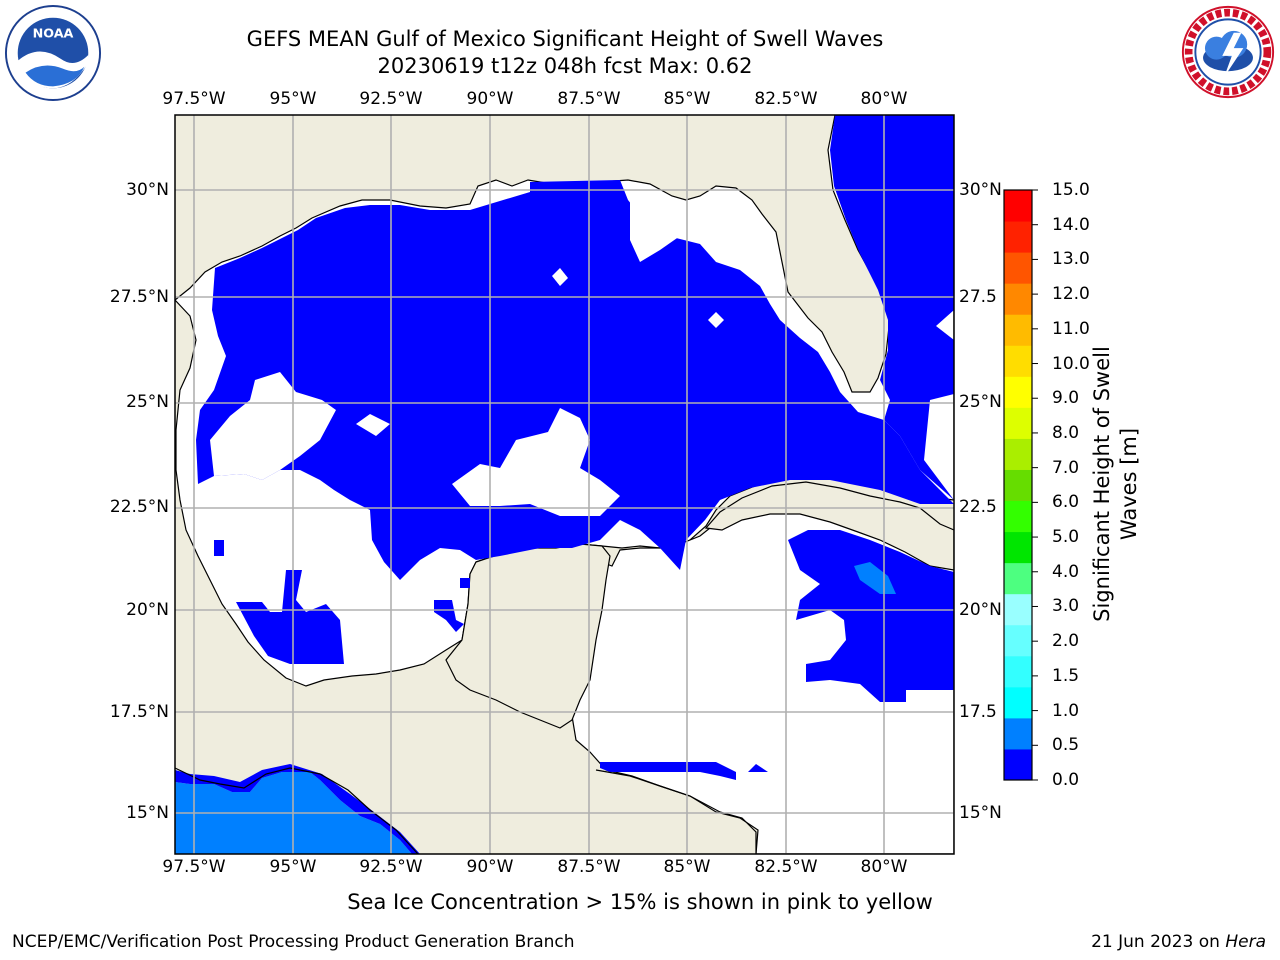 The width and height of the screenshot is (1280, 960). I want to click on colorbar-tick-label: 0.5, so click(1066, 745).